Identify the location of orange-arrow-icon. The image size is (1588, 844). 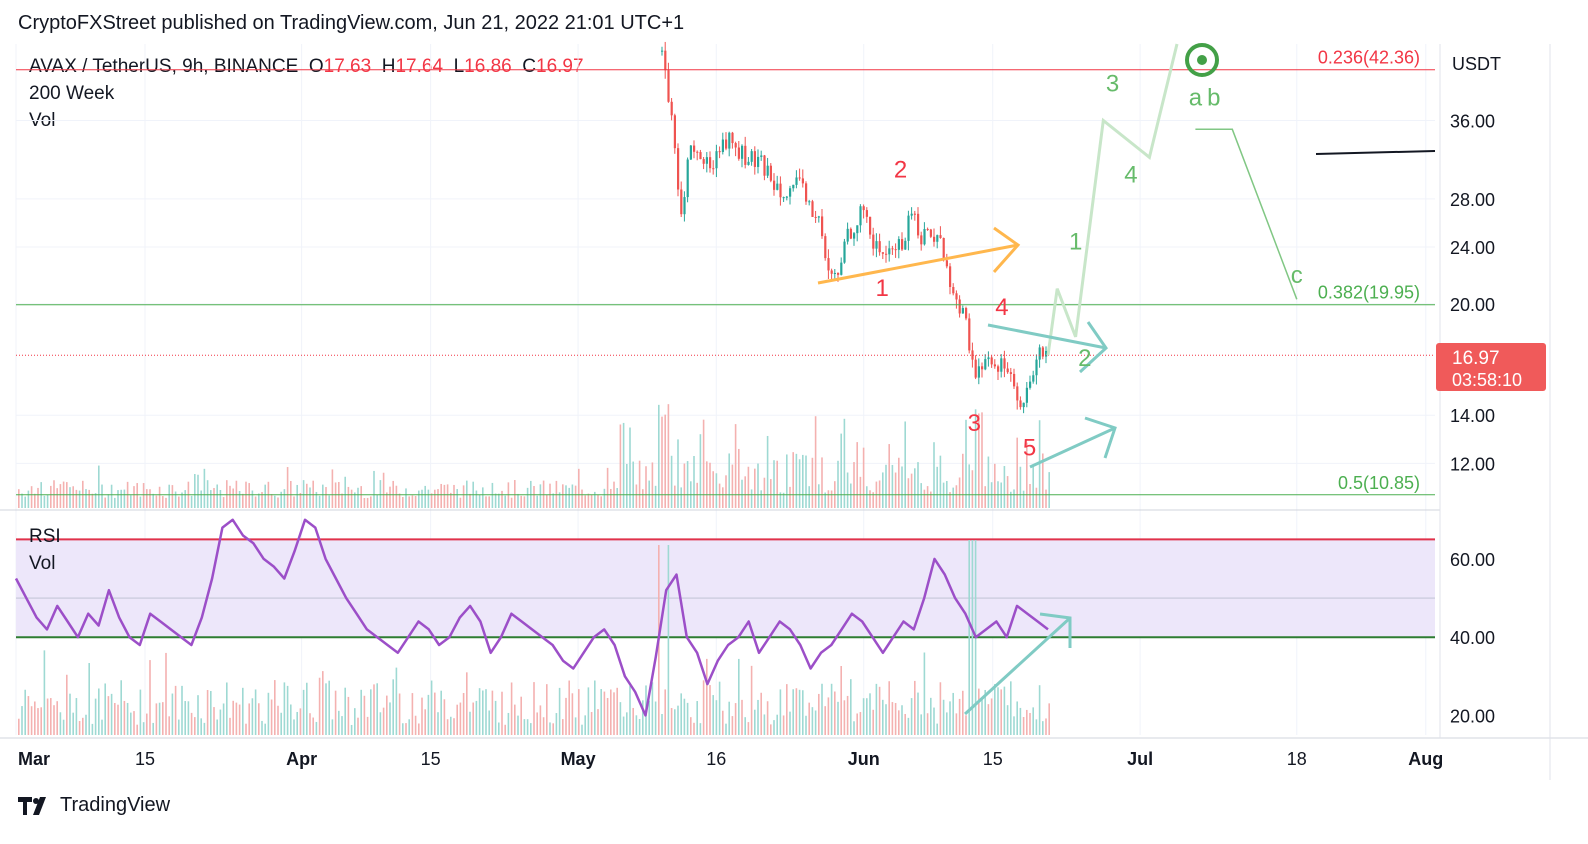
(918, 264).